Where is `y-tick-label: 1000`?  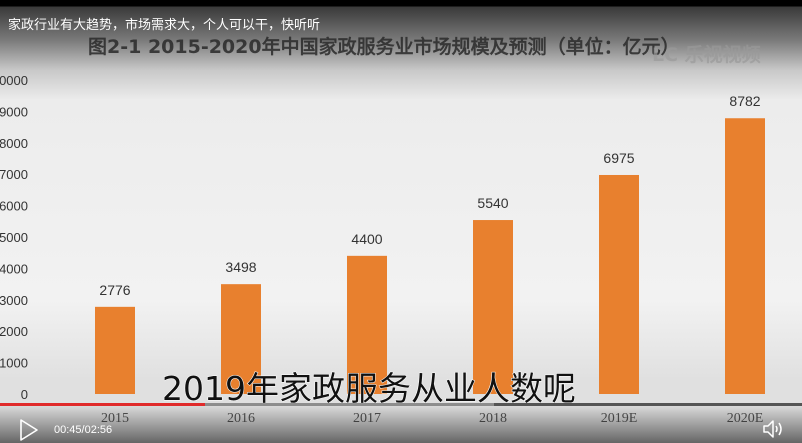 y-tick-label: 1000 is located at coordinates (14, 363).